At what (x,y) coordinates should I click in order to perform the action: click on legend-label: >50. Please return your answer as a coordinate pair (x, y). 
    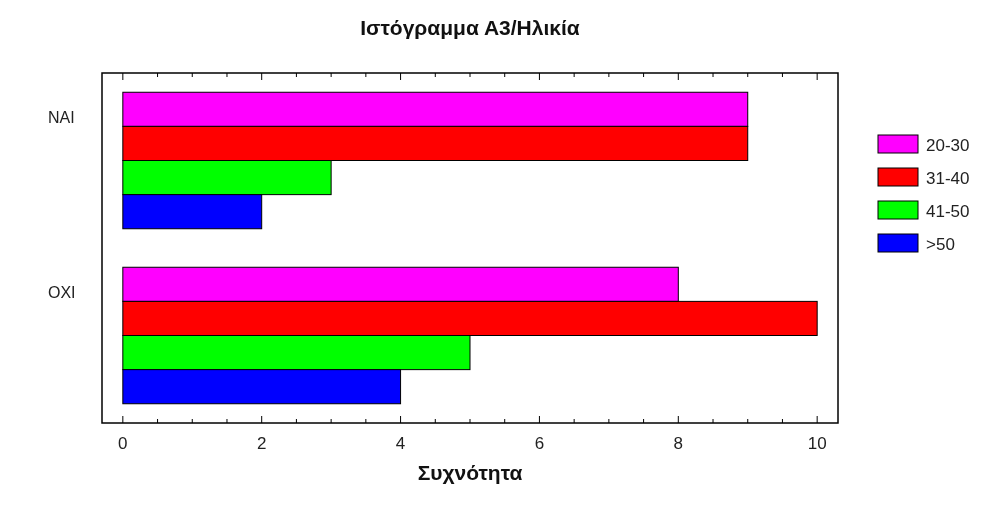
    Looking at the image, I should click on (940, 244).